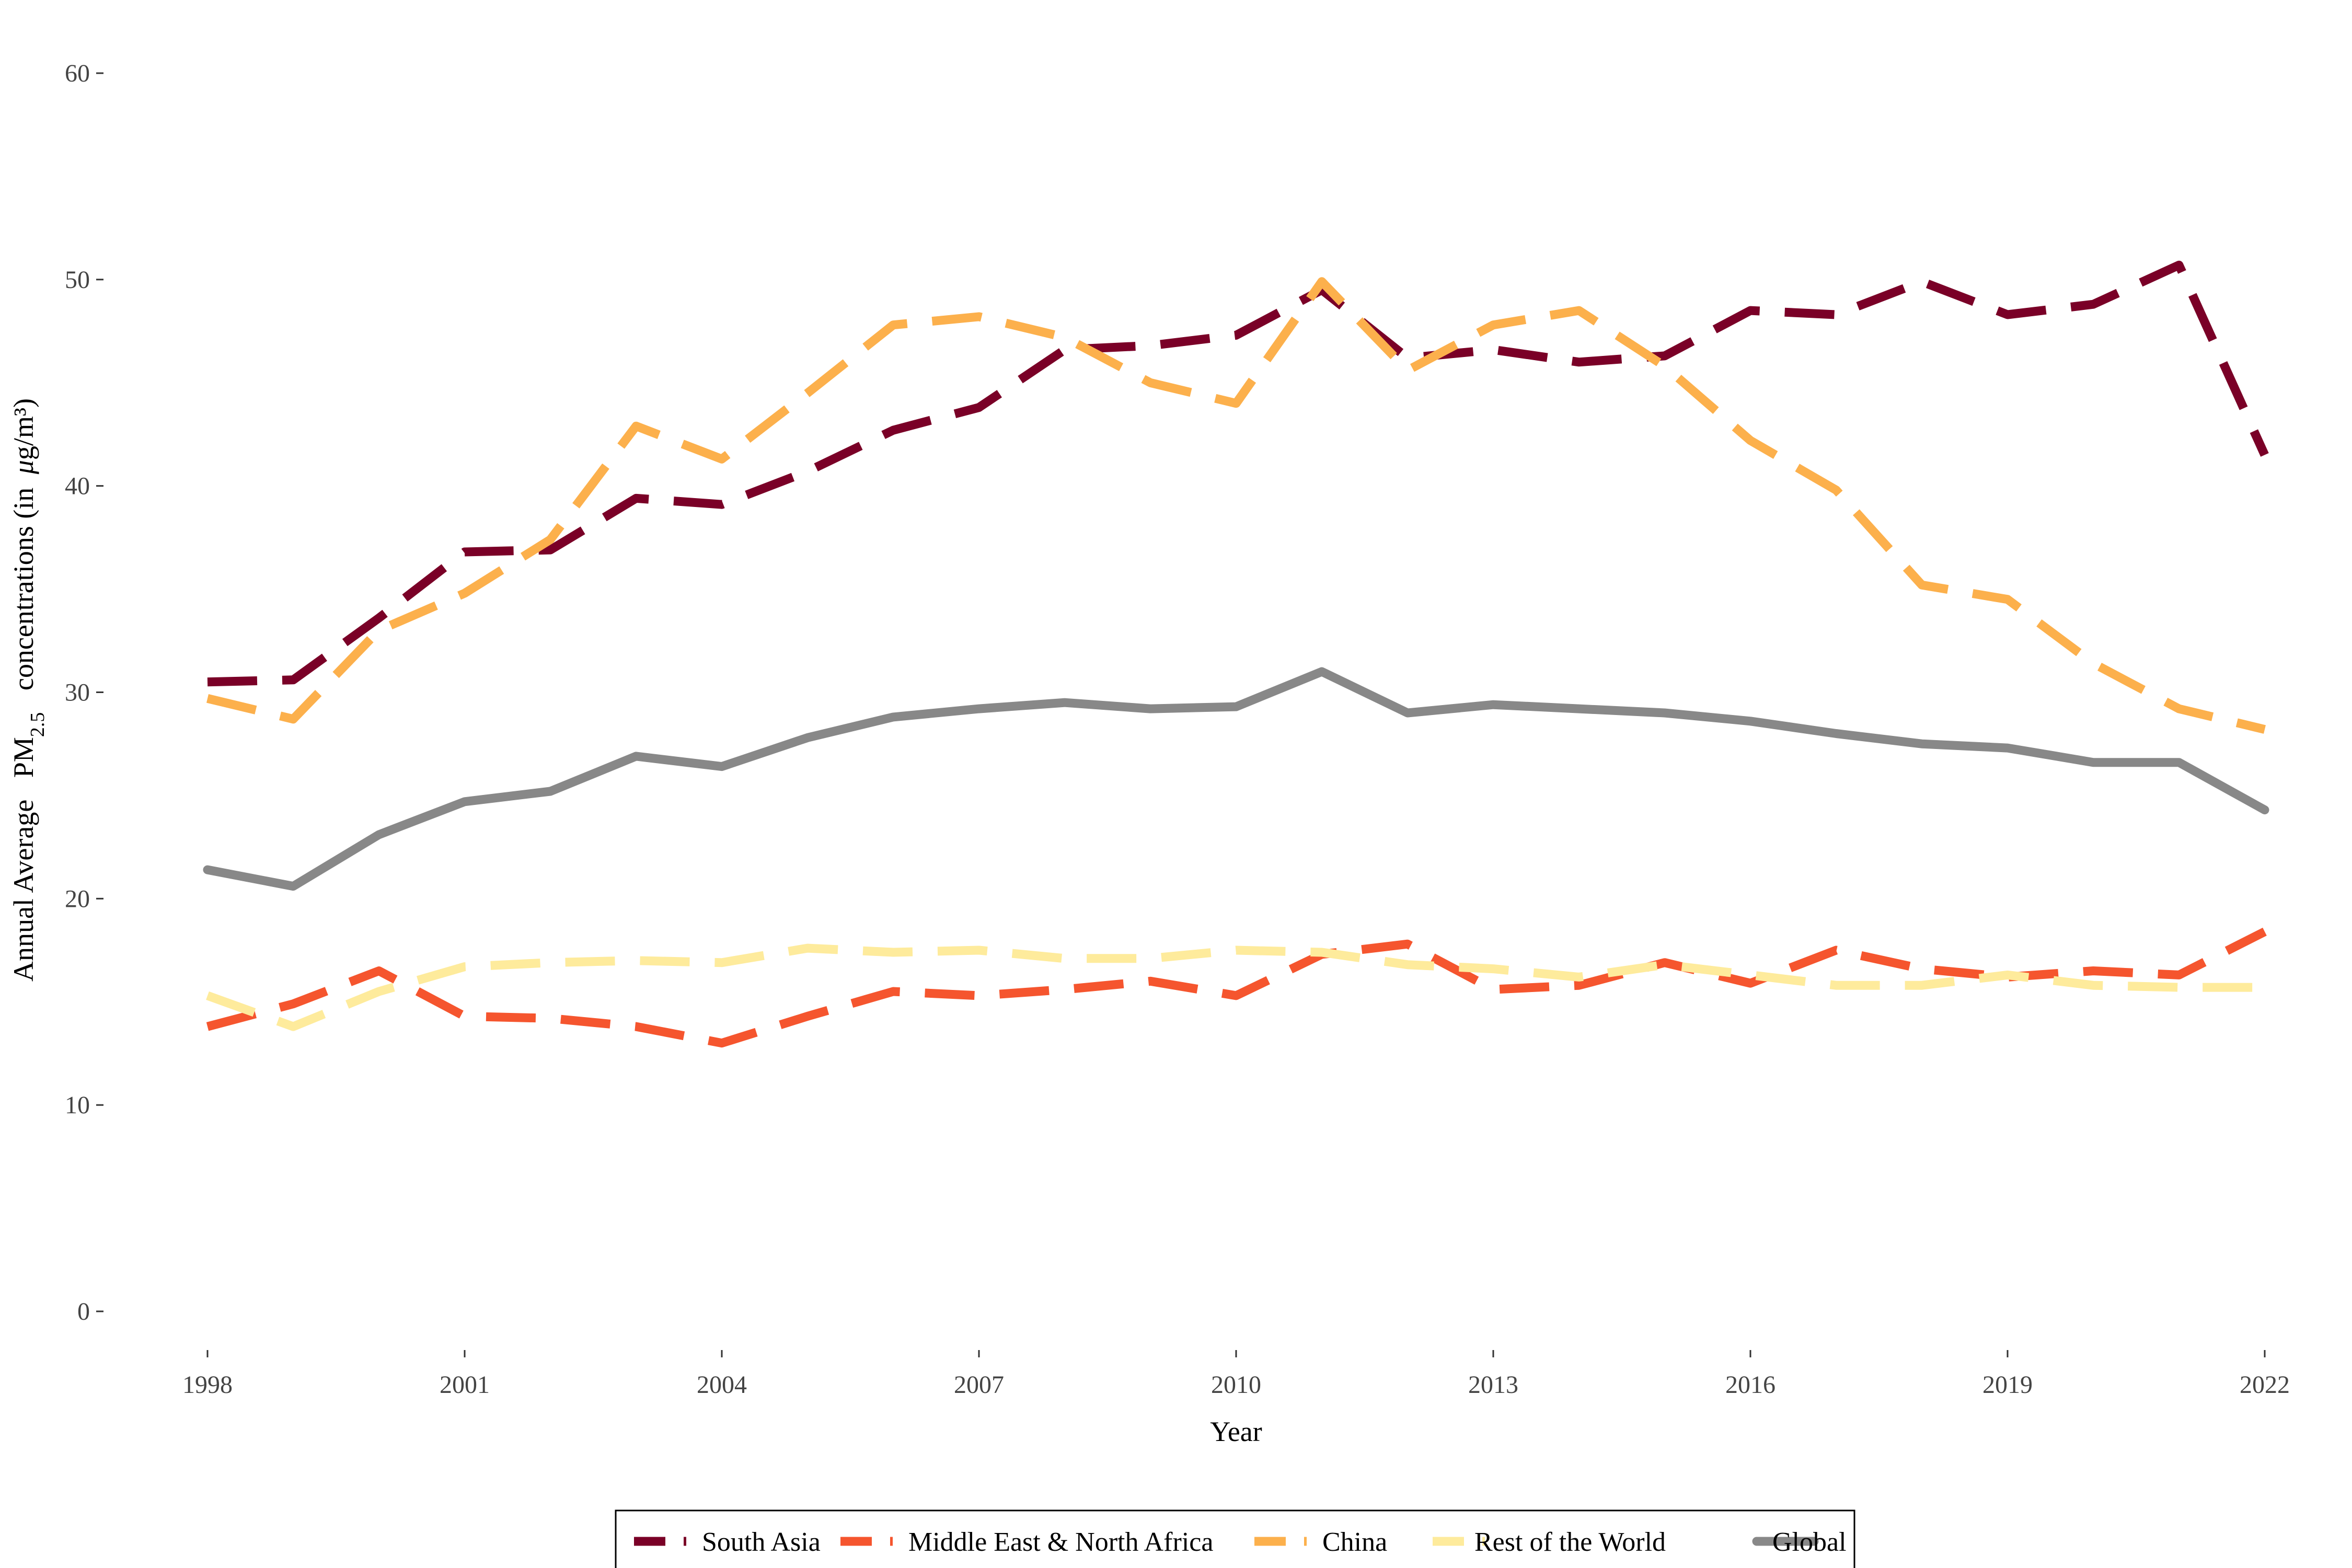  Describe the element at coordinates (23, 429) in the screenshot. I see `y-axis-title-unit: g/m³)` at that location.